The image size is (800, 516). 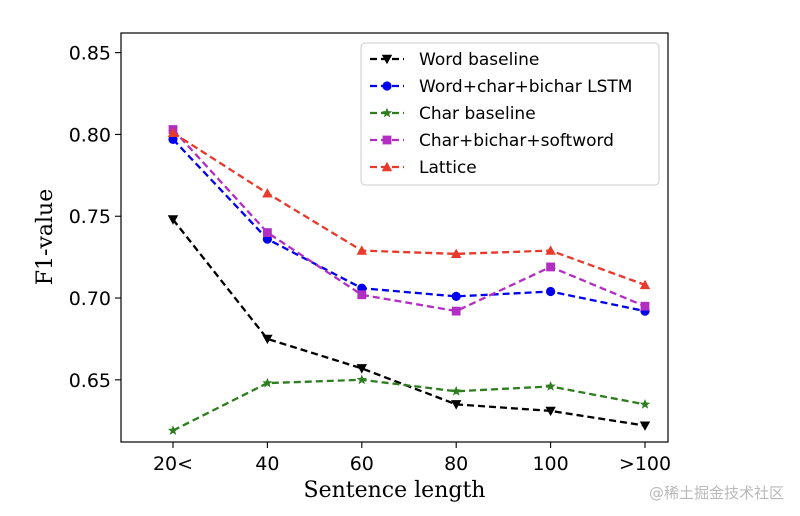 I want to click on x-tick-label: 80, so click(x=456, y=464).